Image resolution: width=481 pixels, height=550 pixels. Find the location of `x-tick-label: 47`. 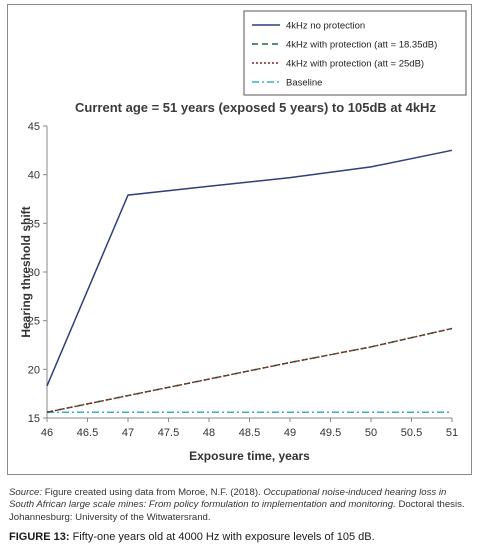

x-tick-label: 47 is located at coordinates (128, 433).